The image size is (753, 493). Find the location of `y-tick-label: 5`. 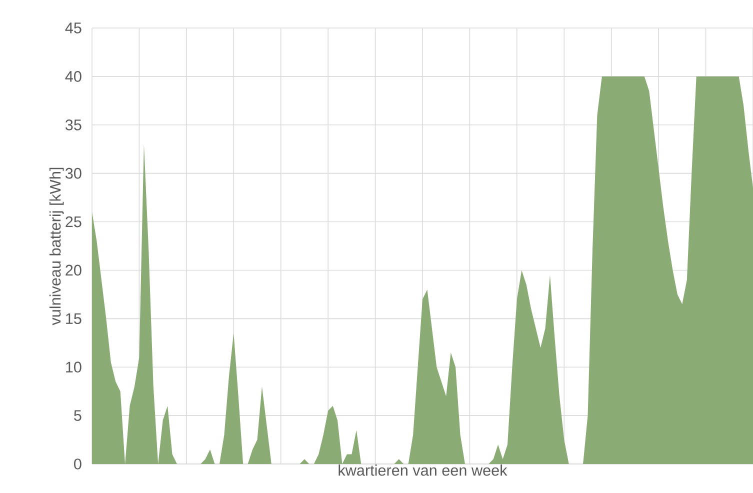

y-tick-label: 5 is located at coordinates (78, 415).